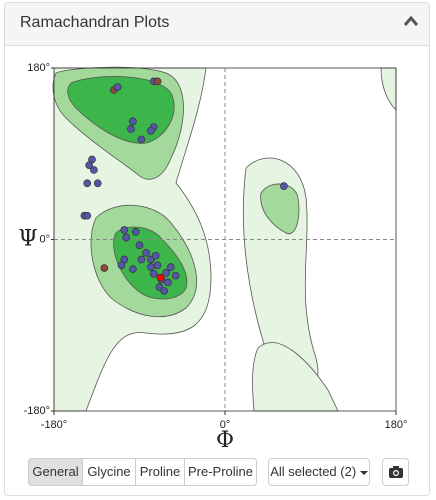 The height and width of the screenshot is (500, 436). I want to click on x-tick-label: 180°, so click(396, 425).